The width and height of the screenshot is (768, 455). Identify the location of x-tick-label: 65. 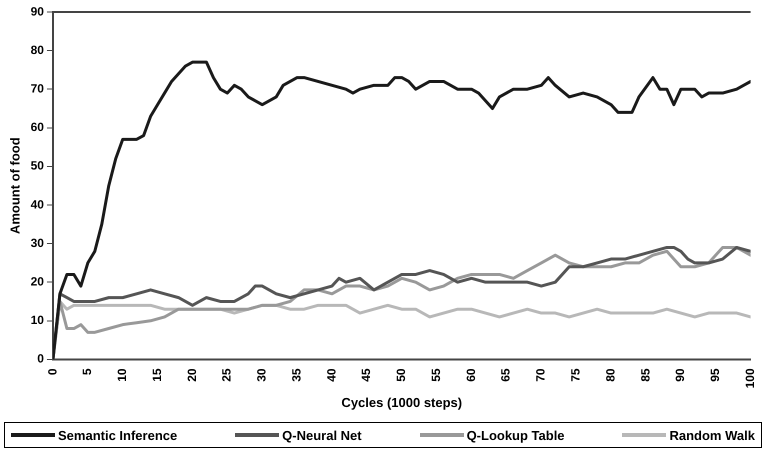
(505, 375).